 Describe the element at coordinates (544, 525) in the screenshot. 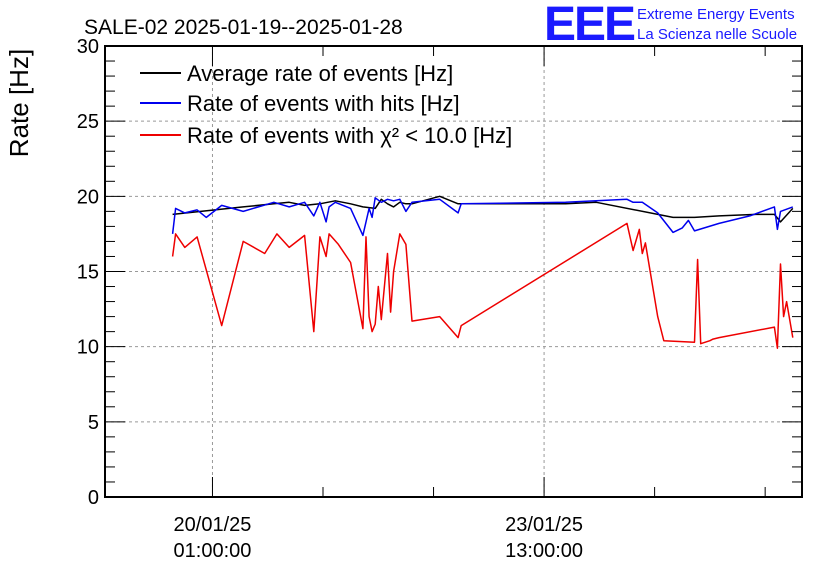

I see `x-tick-label-date: 23/01/25` at that location.